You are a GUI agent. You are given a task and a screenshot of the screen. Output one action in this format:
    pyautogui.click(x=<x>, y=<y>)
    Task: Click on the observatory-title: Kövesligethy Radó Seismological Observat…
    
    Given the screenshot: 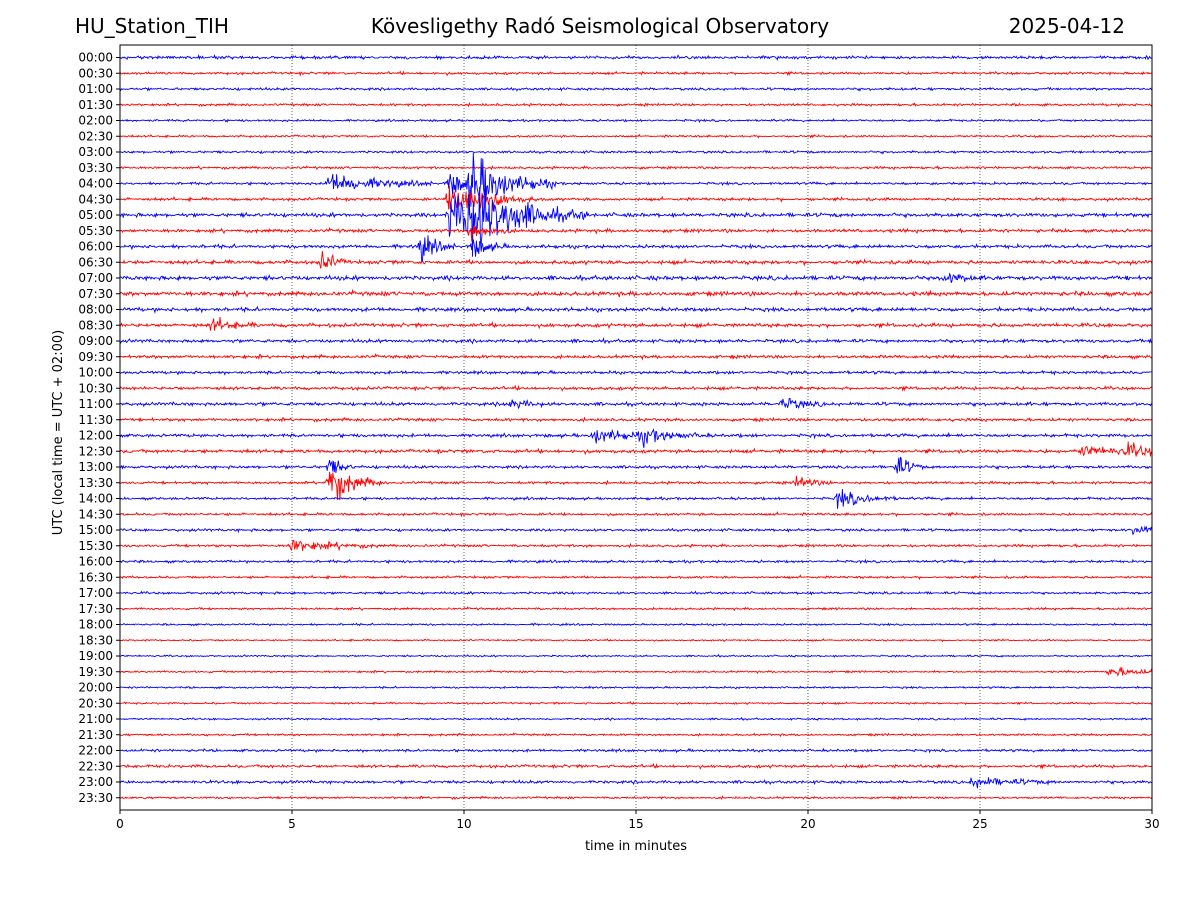 What is the action you would take?
    pyautogui.click(x=600, y=26)
    